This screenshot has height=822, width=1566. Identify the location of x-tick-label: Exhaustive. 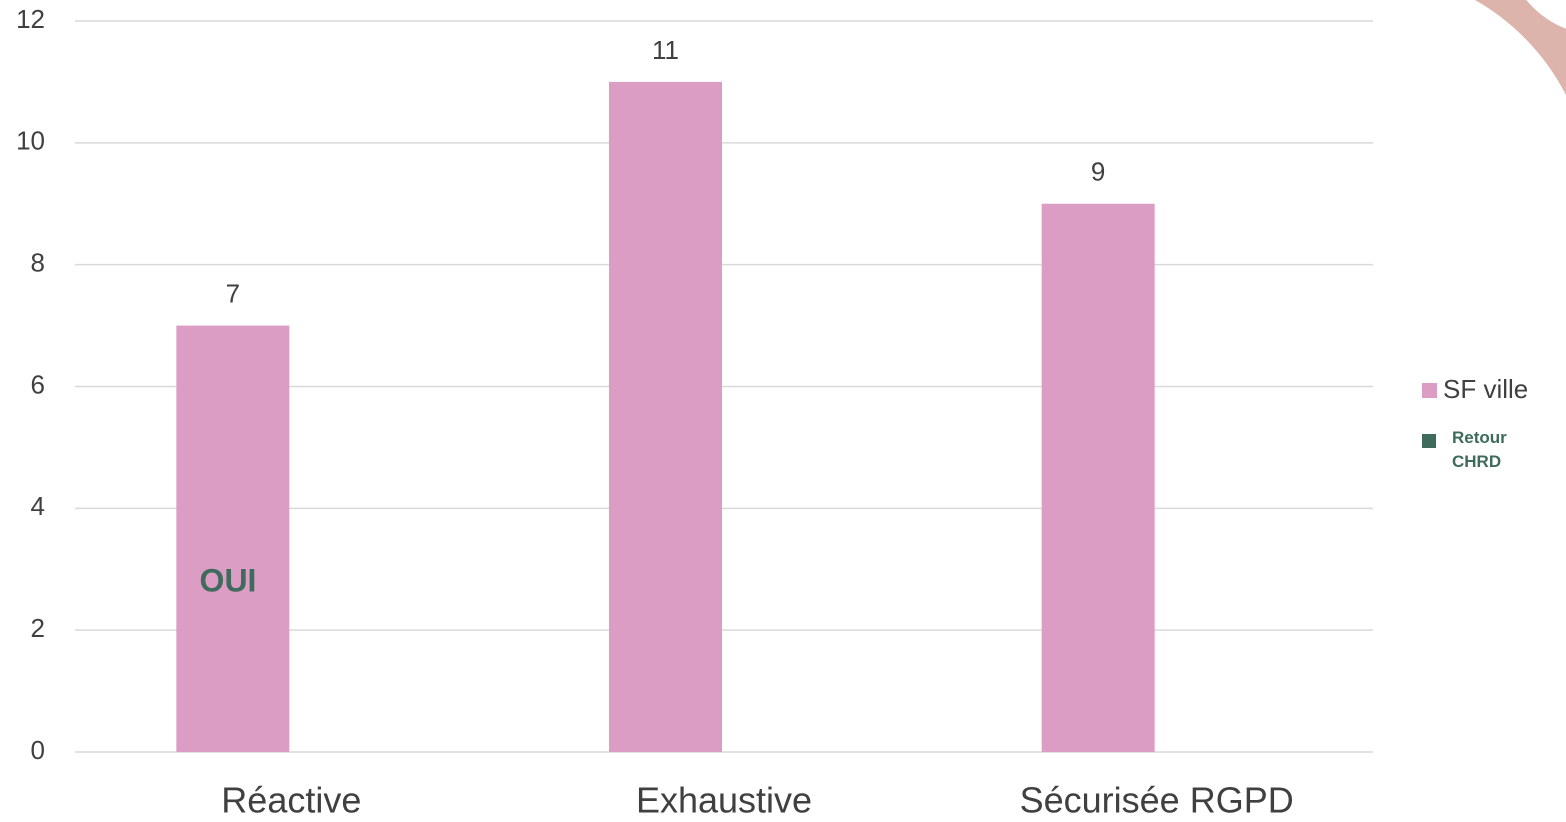
(724, 800).